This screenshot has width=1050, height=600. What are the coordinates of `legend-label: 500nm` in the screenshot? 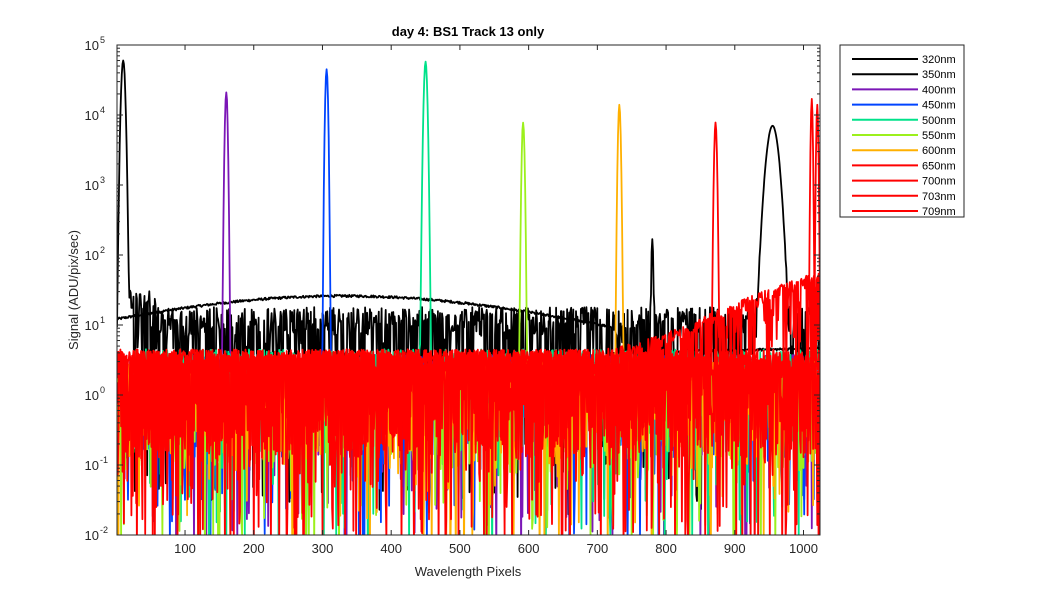 It's located at (939, 121).